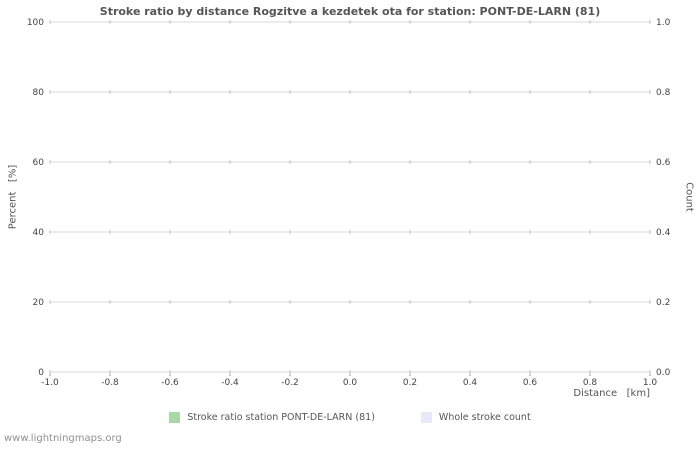 This screenshot has width=700, height=450. I want to click on y-tick-label-left: 40, so click(39, 233).